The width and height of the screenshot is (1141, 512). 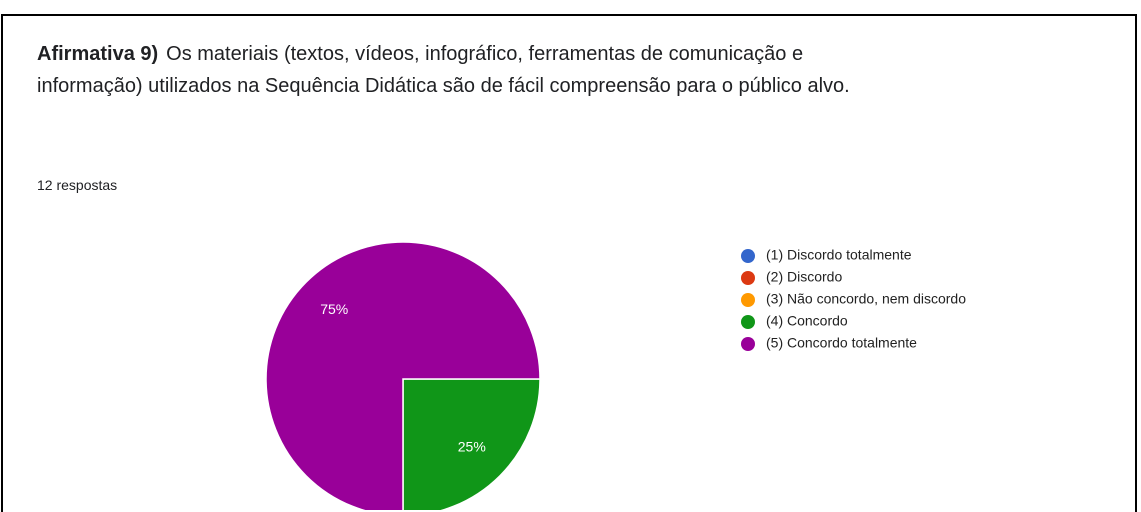 What do you see at coordinates (841, 343) in the screenshot?
I see `legend-label: (5) Concordo totalmente` at bounding box center [841, 343].